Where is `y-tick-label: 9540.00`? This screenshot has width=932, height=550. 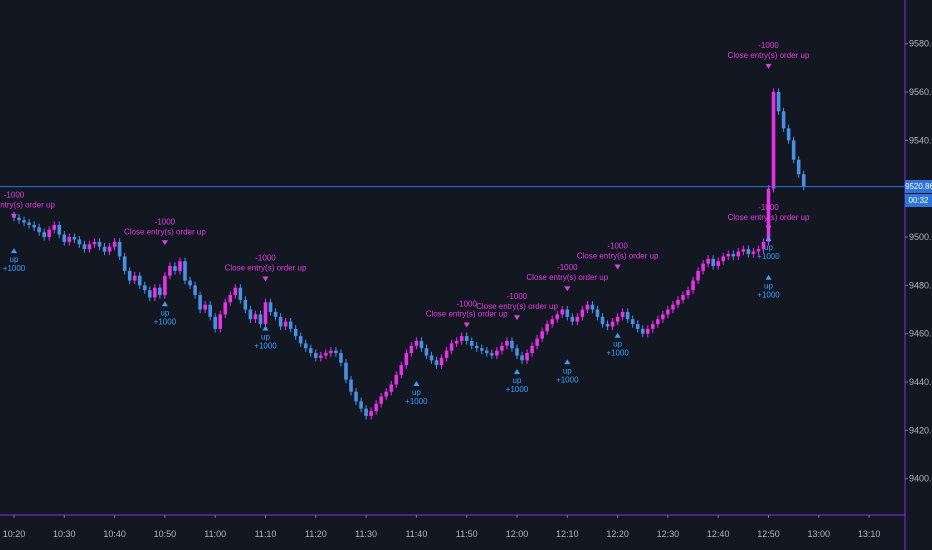 y-tick-label: 9540.00 is located at coordinates (920, 140).